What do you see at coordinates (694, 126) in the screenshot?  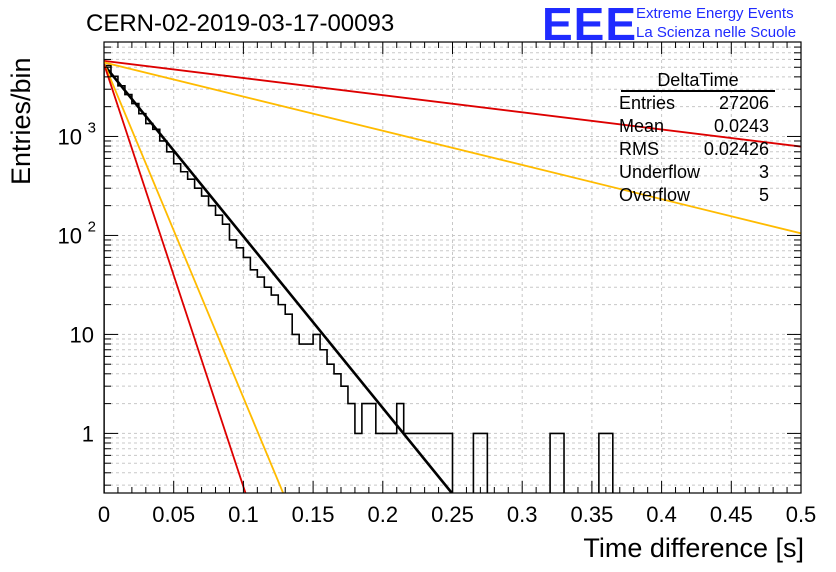 I see `stats-row-mean: Mean 0.0243` at bounding box center [694, 126].